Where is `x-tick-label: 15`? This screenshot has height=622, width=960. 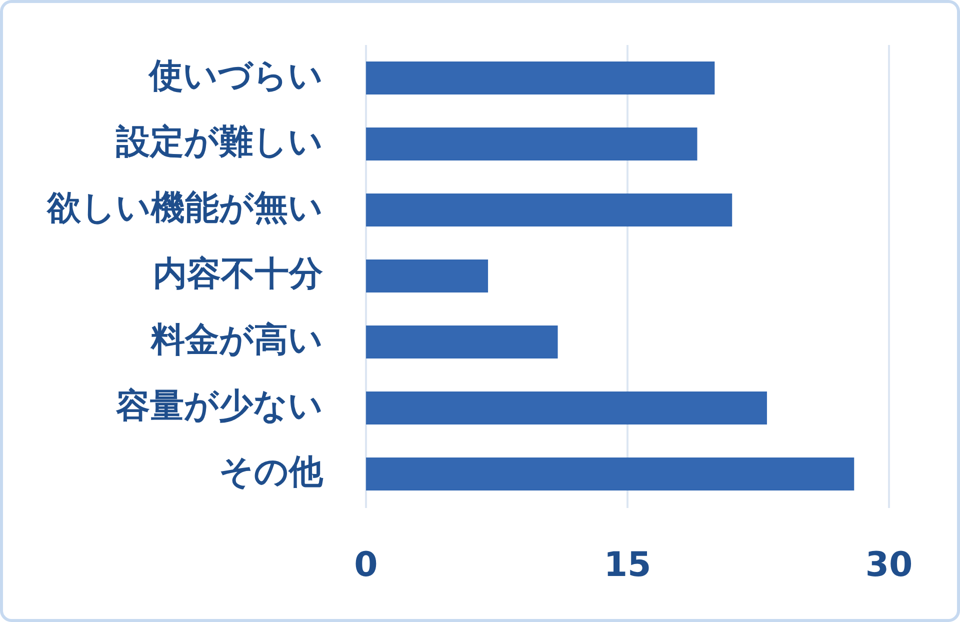
x-tick-label: 15 is located at coordinates (628, 565).